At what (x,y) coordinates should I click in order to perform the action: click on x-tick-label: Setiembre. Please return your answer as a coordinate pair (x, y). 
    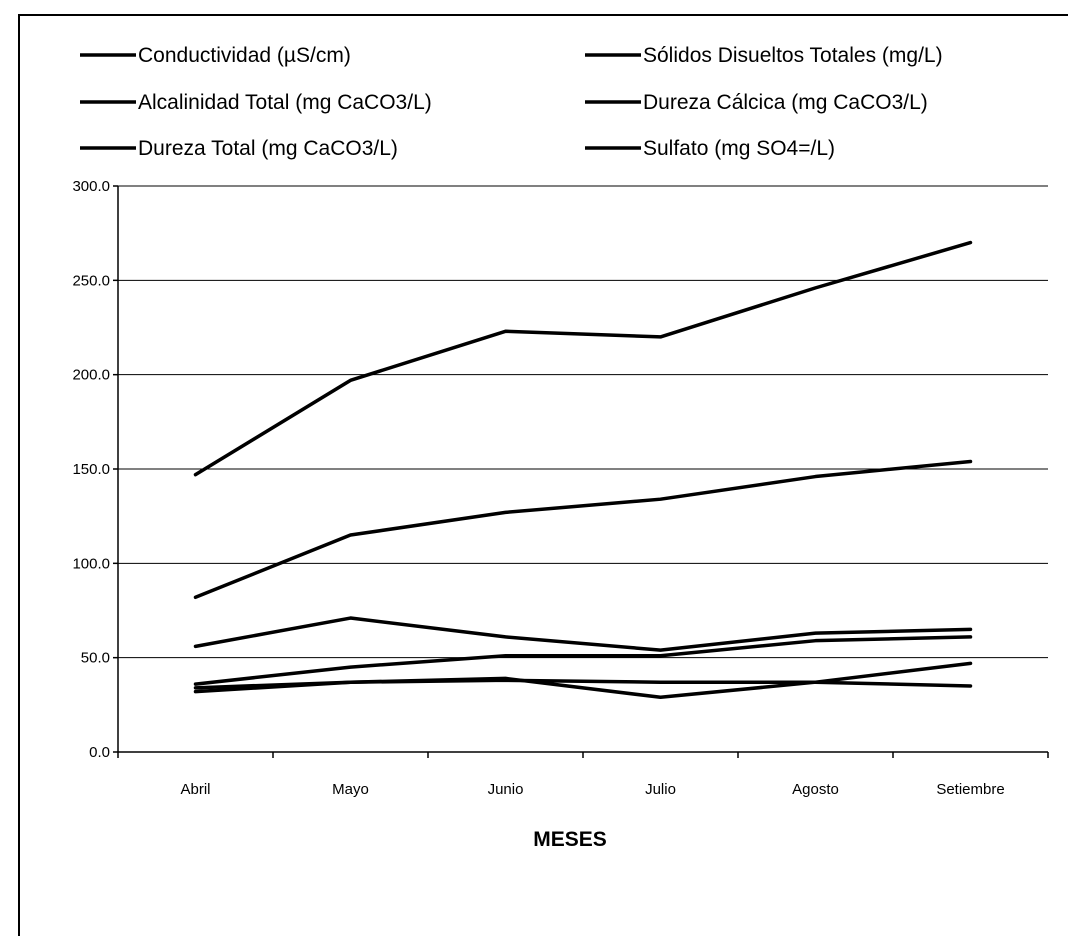
    Looking at the image, I should click on (970, 789).